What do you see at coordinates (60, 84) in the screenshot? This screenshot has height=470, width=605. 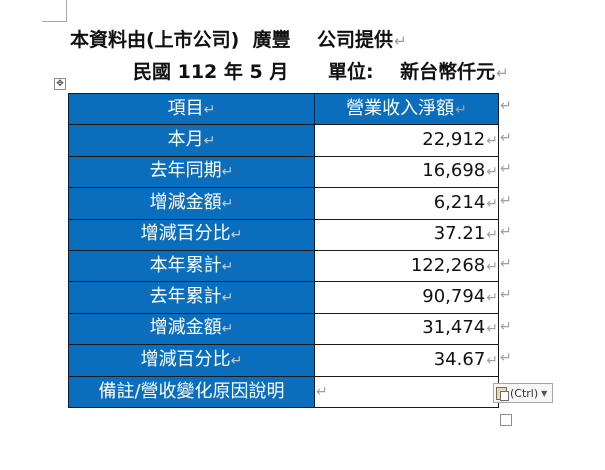 I see `table-move-handle-icon: ✥` at bounding box center [60, 84].